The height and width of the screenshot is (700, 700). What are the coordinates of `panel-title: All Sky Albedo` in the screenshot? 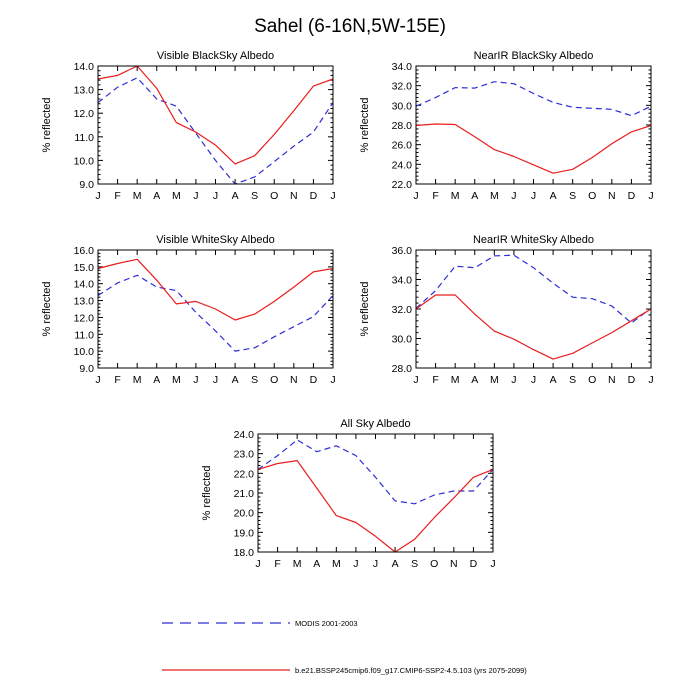 It's located at (375, 424).